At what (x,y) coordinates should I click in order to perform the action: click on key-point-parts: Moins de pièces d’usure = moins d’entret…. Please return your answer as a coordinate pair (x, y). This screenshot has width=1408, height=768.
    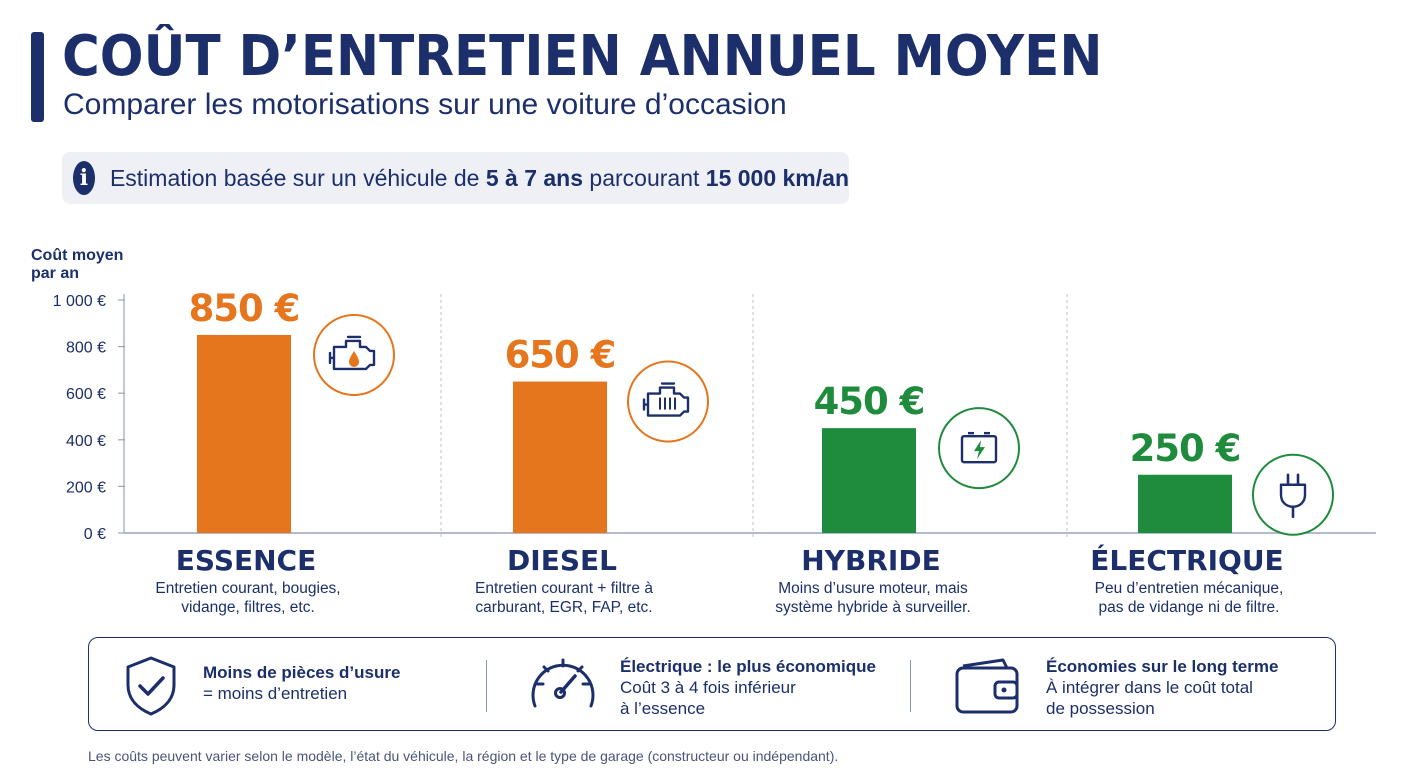
    Looking at the image, I should click on (289, 684).